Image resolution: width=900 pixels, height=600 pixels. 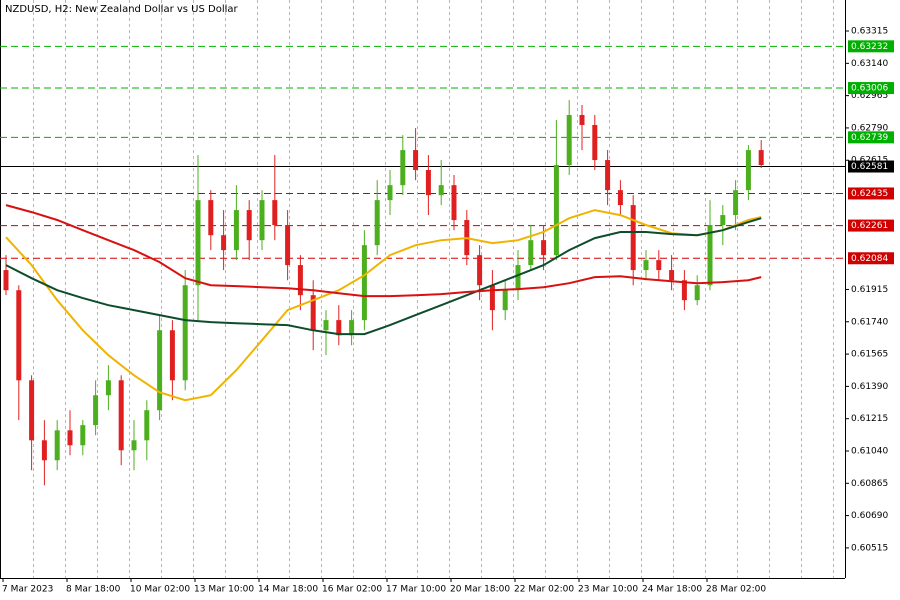 I want to click on y-tick-label: 0.61565, so click(x=869, y=355).